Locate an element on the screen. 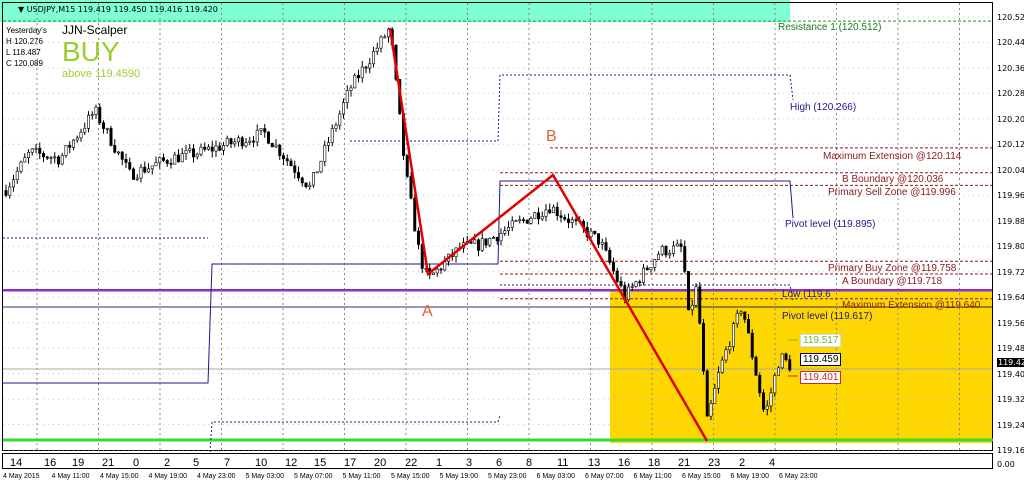 The image size is (1024, 482). time-tick-label: 20 is located at coordinates (380, 463).